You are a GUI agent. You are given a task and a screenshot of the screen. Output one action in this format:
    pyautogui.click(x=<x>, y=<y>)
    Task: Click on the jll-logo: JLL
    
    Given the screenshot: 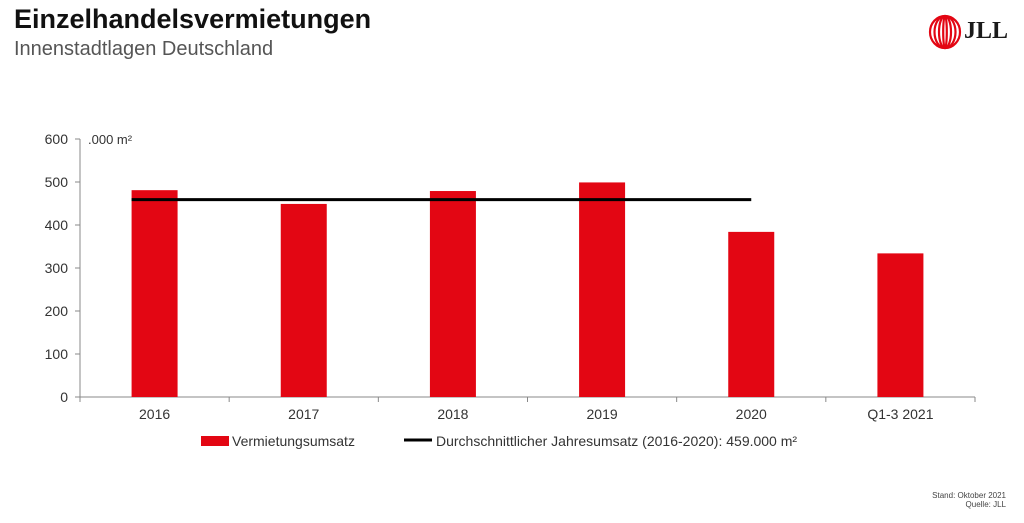 What is the action you would take?
    pyautogui.click(x=970, y=32)
    